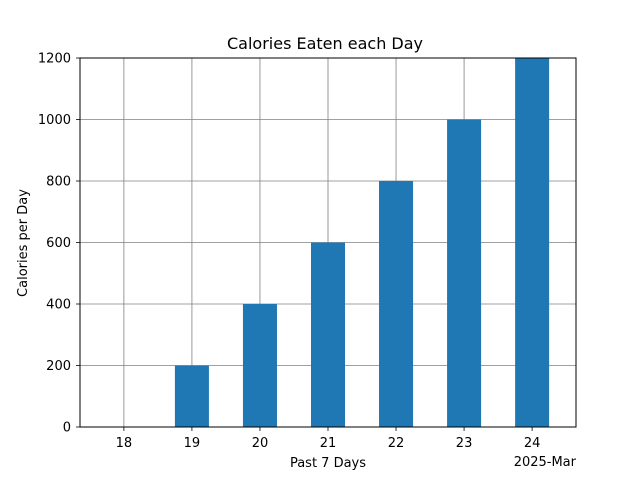 The width and height of the screenshot is (640, 480). Describe the element at coordinates (124, 443) in the screenshot. I see `x-tick-label: 18` at that location.